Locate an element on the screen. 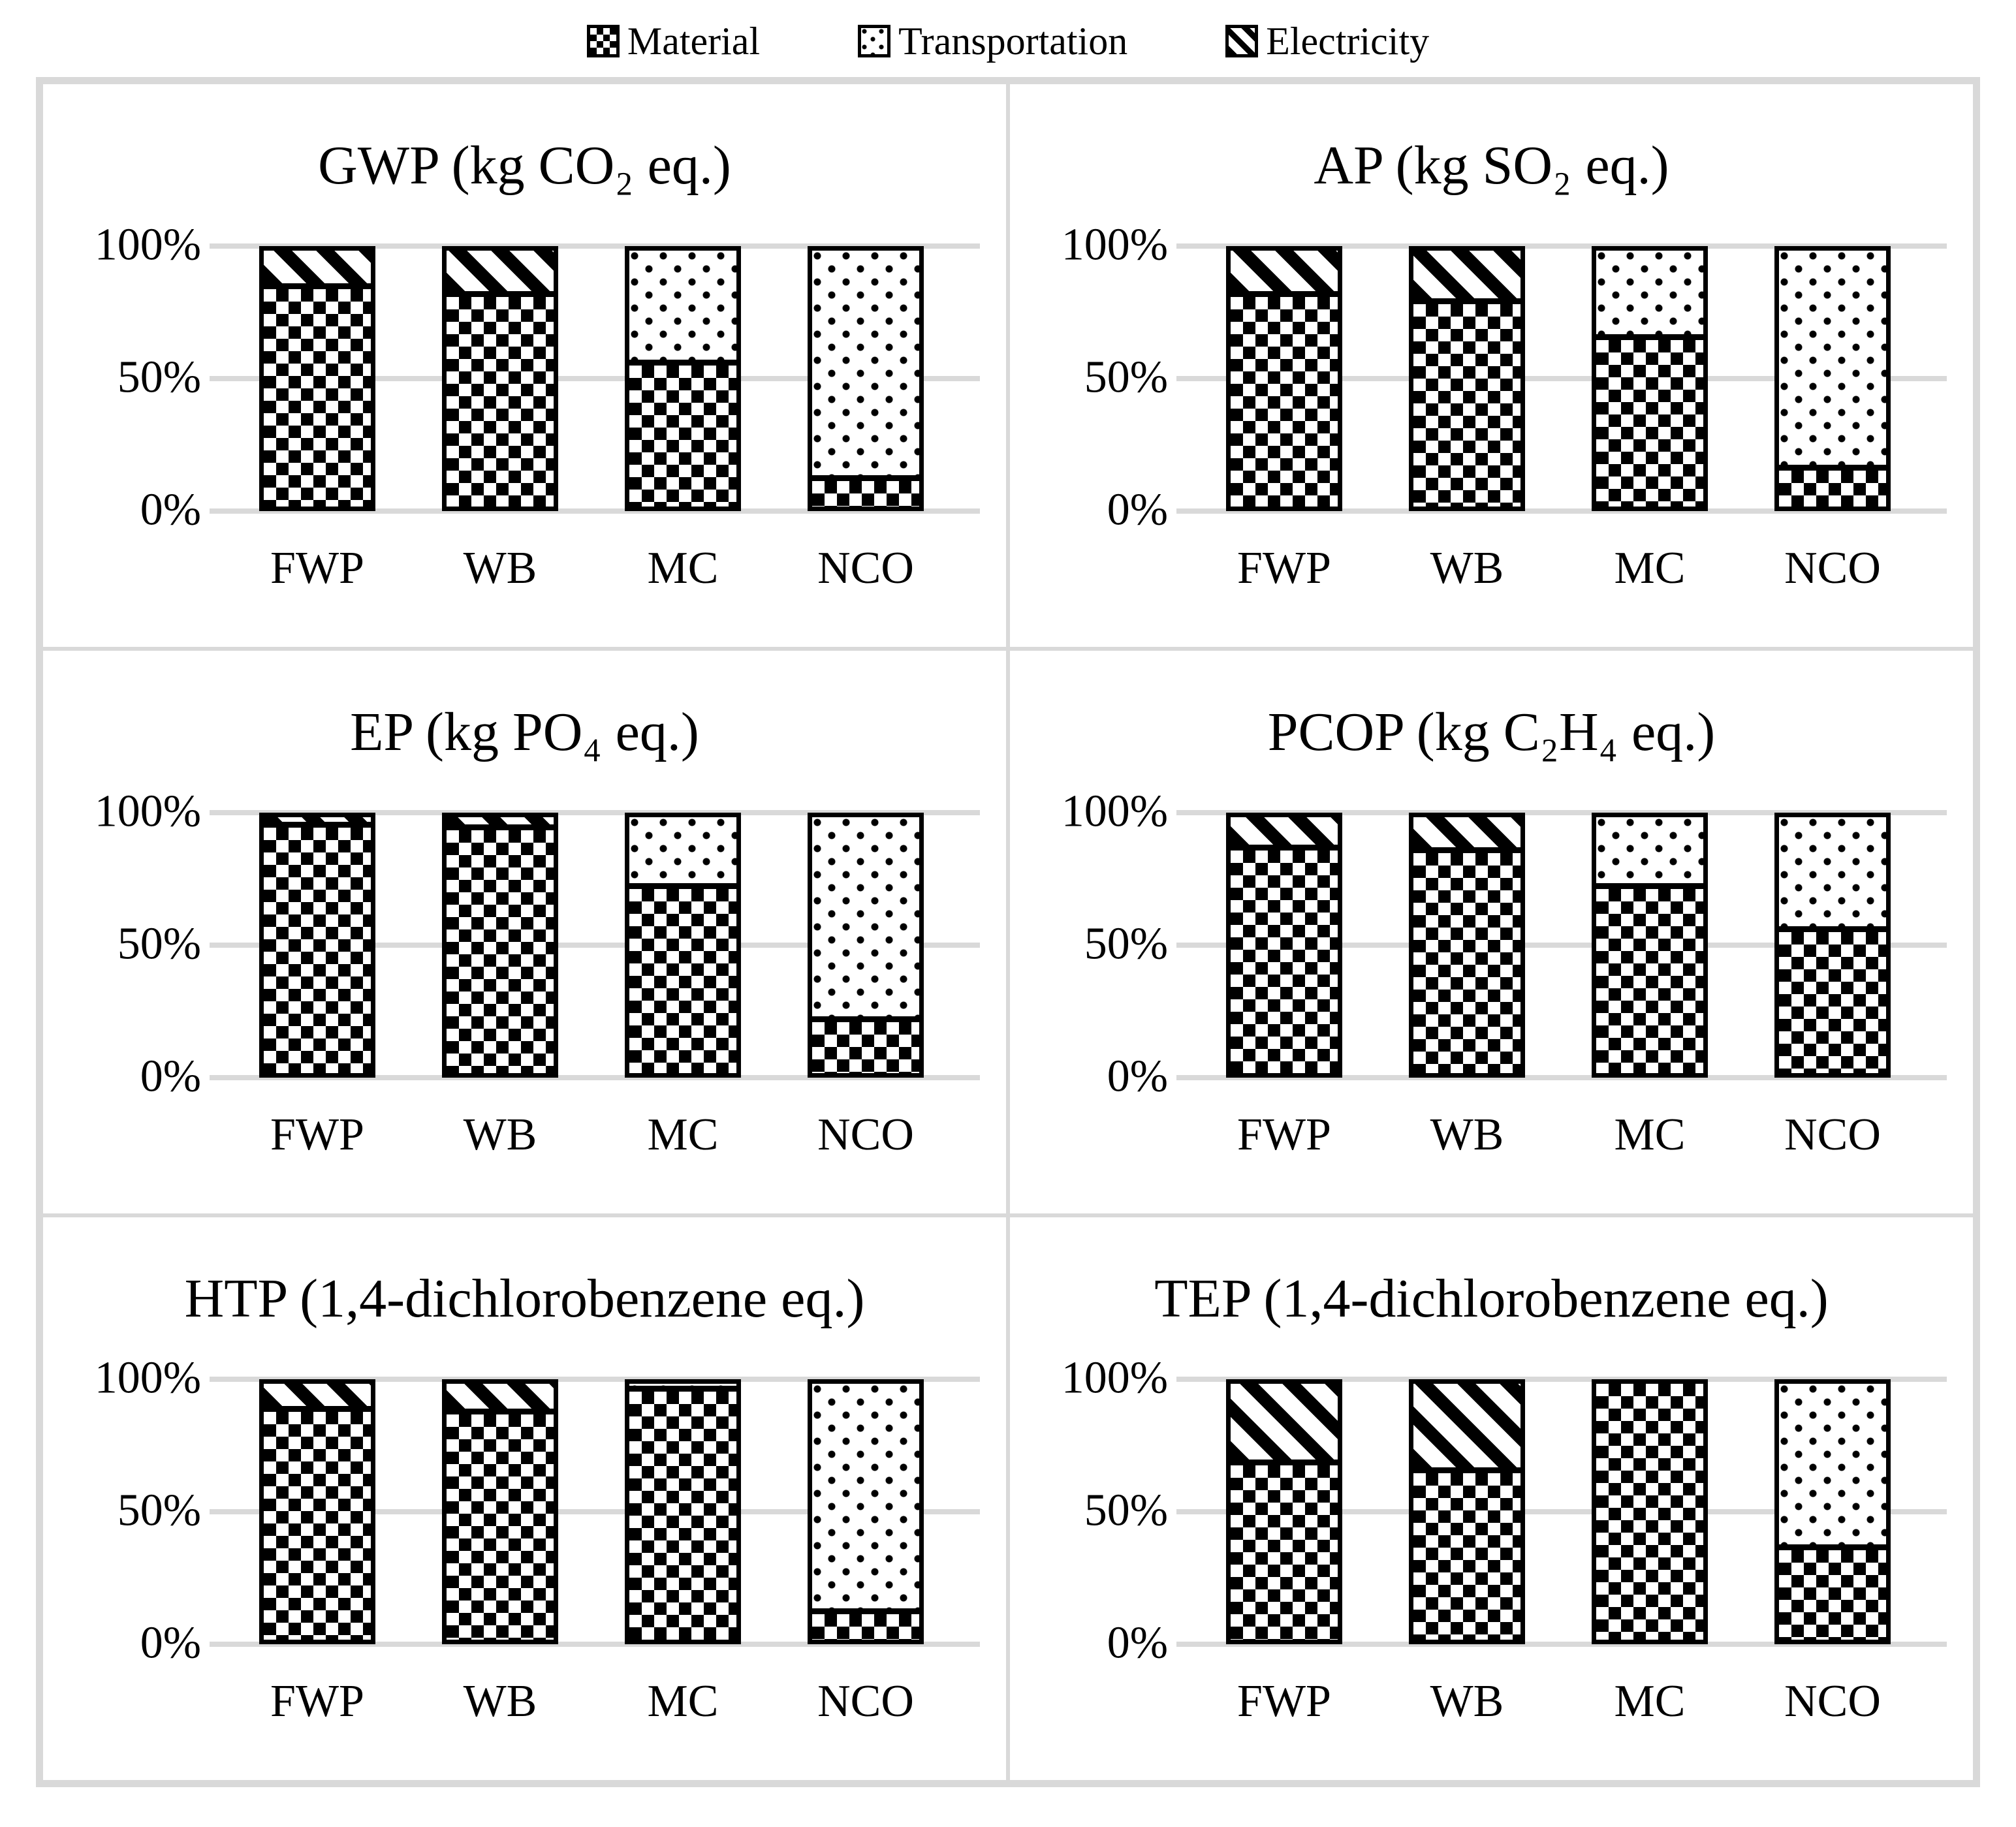  legend-item-transportation: Transportation is located at coordinates (992, 41).